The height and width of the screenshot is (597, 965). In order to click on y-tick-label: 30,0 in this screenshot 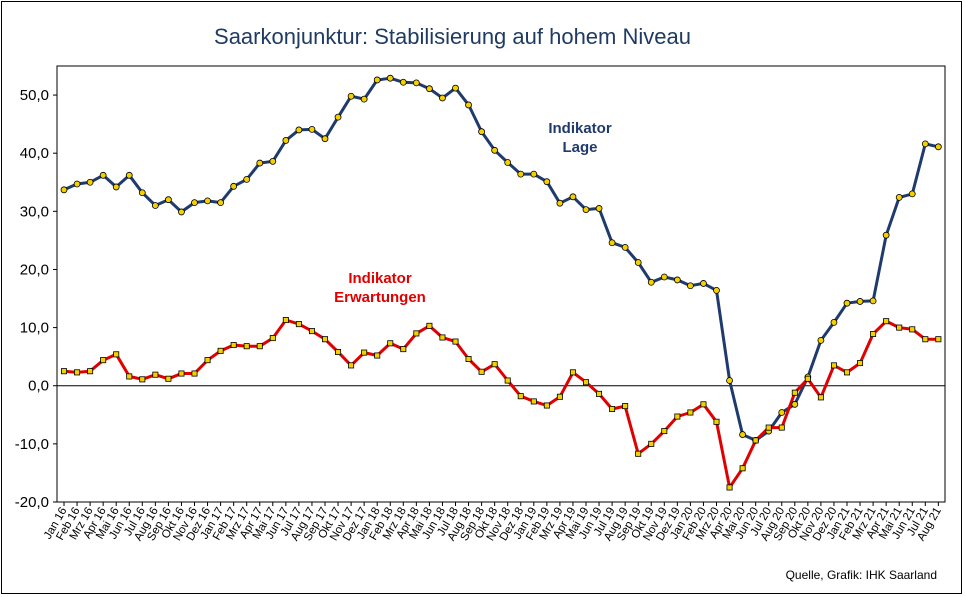, I will do `click(34, 211)`.